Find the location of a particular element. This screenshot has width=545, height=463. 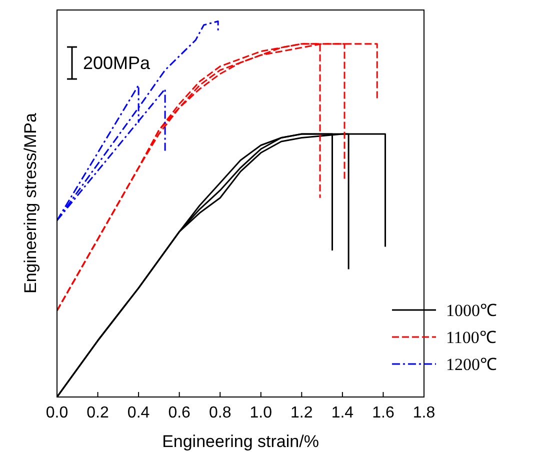

x-tick-label: 0.4 is located at coordinates (138, 413).